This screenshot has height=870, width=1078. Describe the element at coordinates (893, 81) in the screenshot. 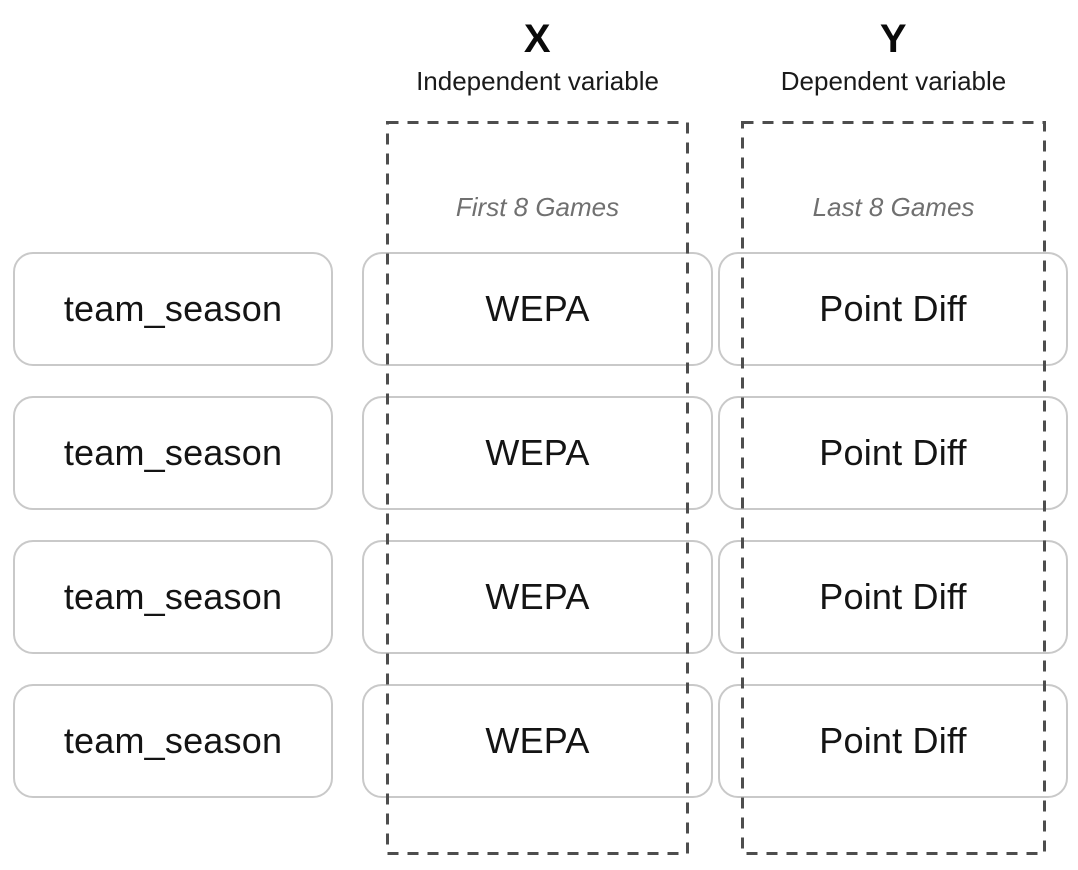

I see `y-column-subtitle: Dependent variable` at that location.